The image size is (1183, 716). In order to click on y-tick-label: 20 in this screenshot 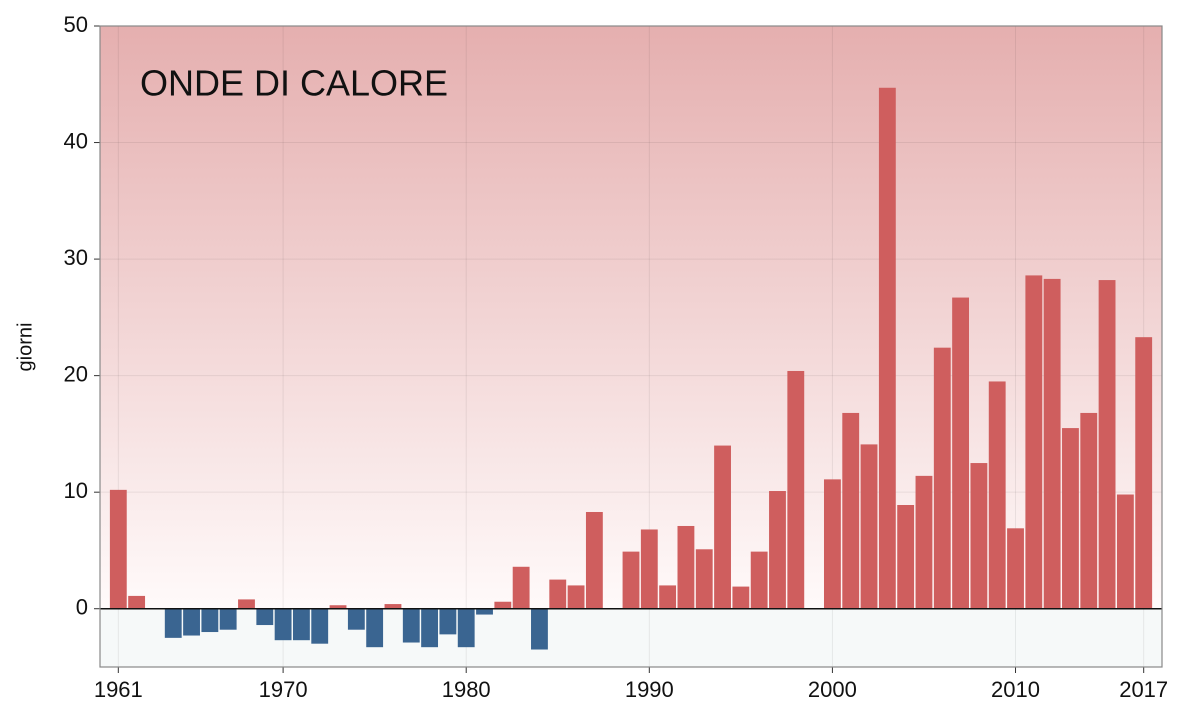, I will do `click(76, 373)`.